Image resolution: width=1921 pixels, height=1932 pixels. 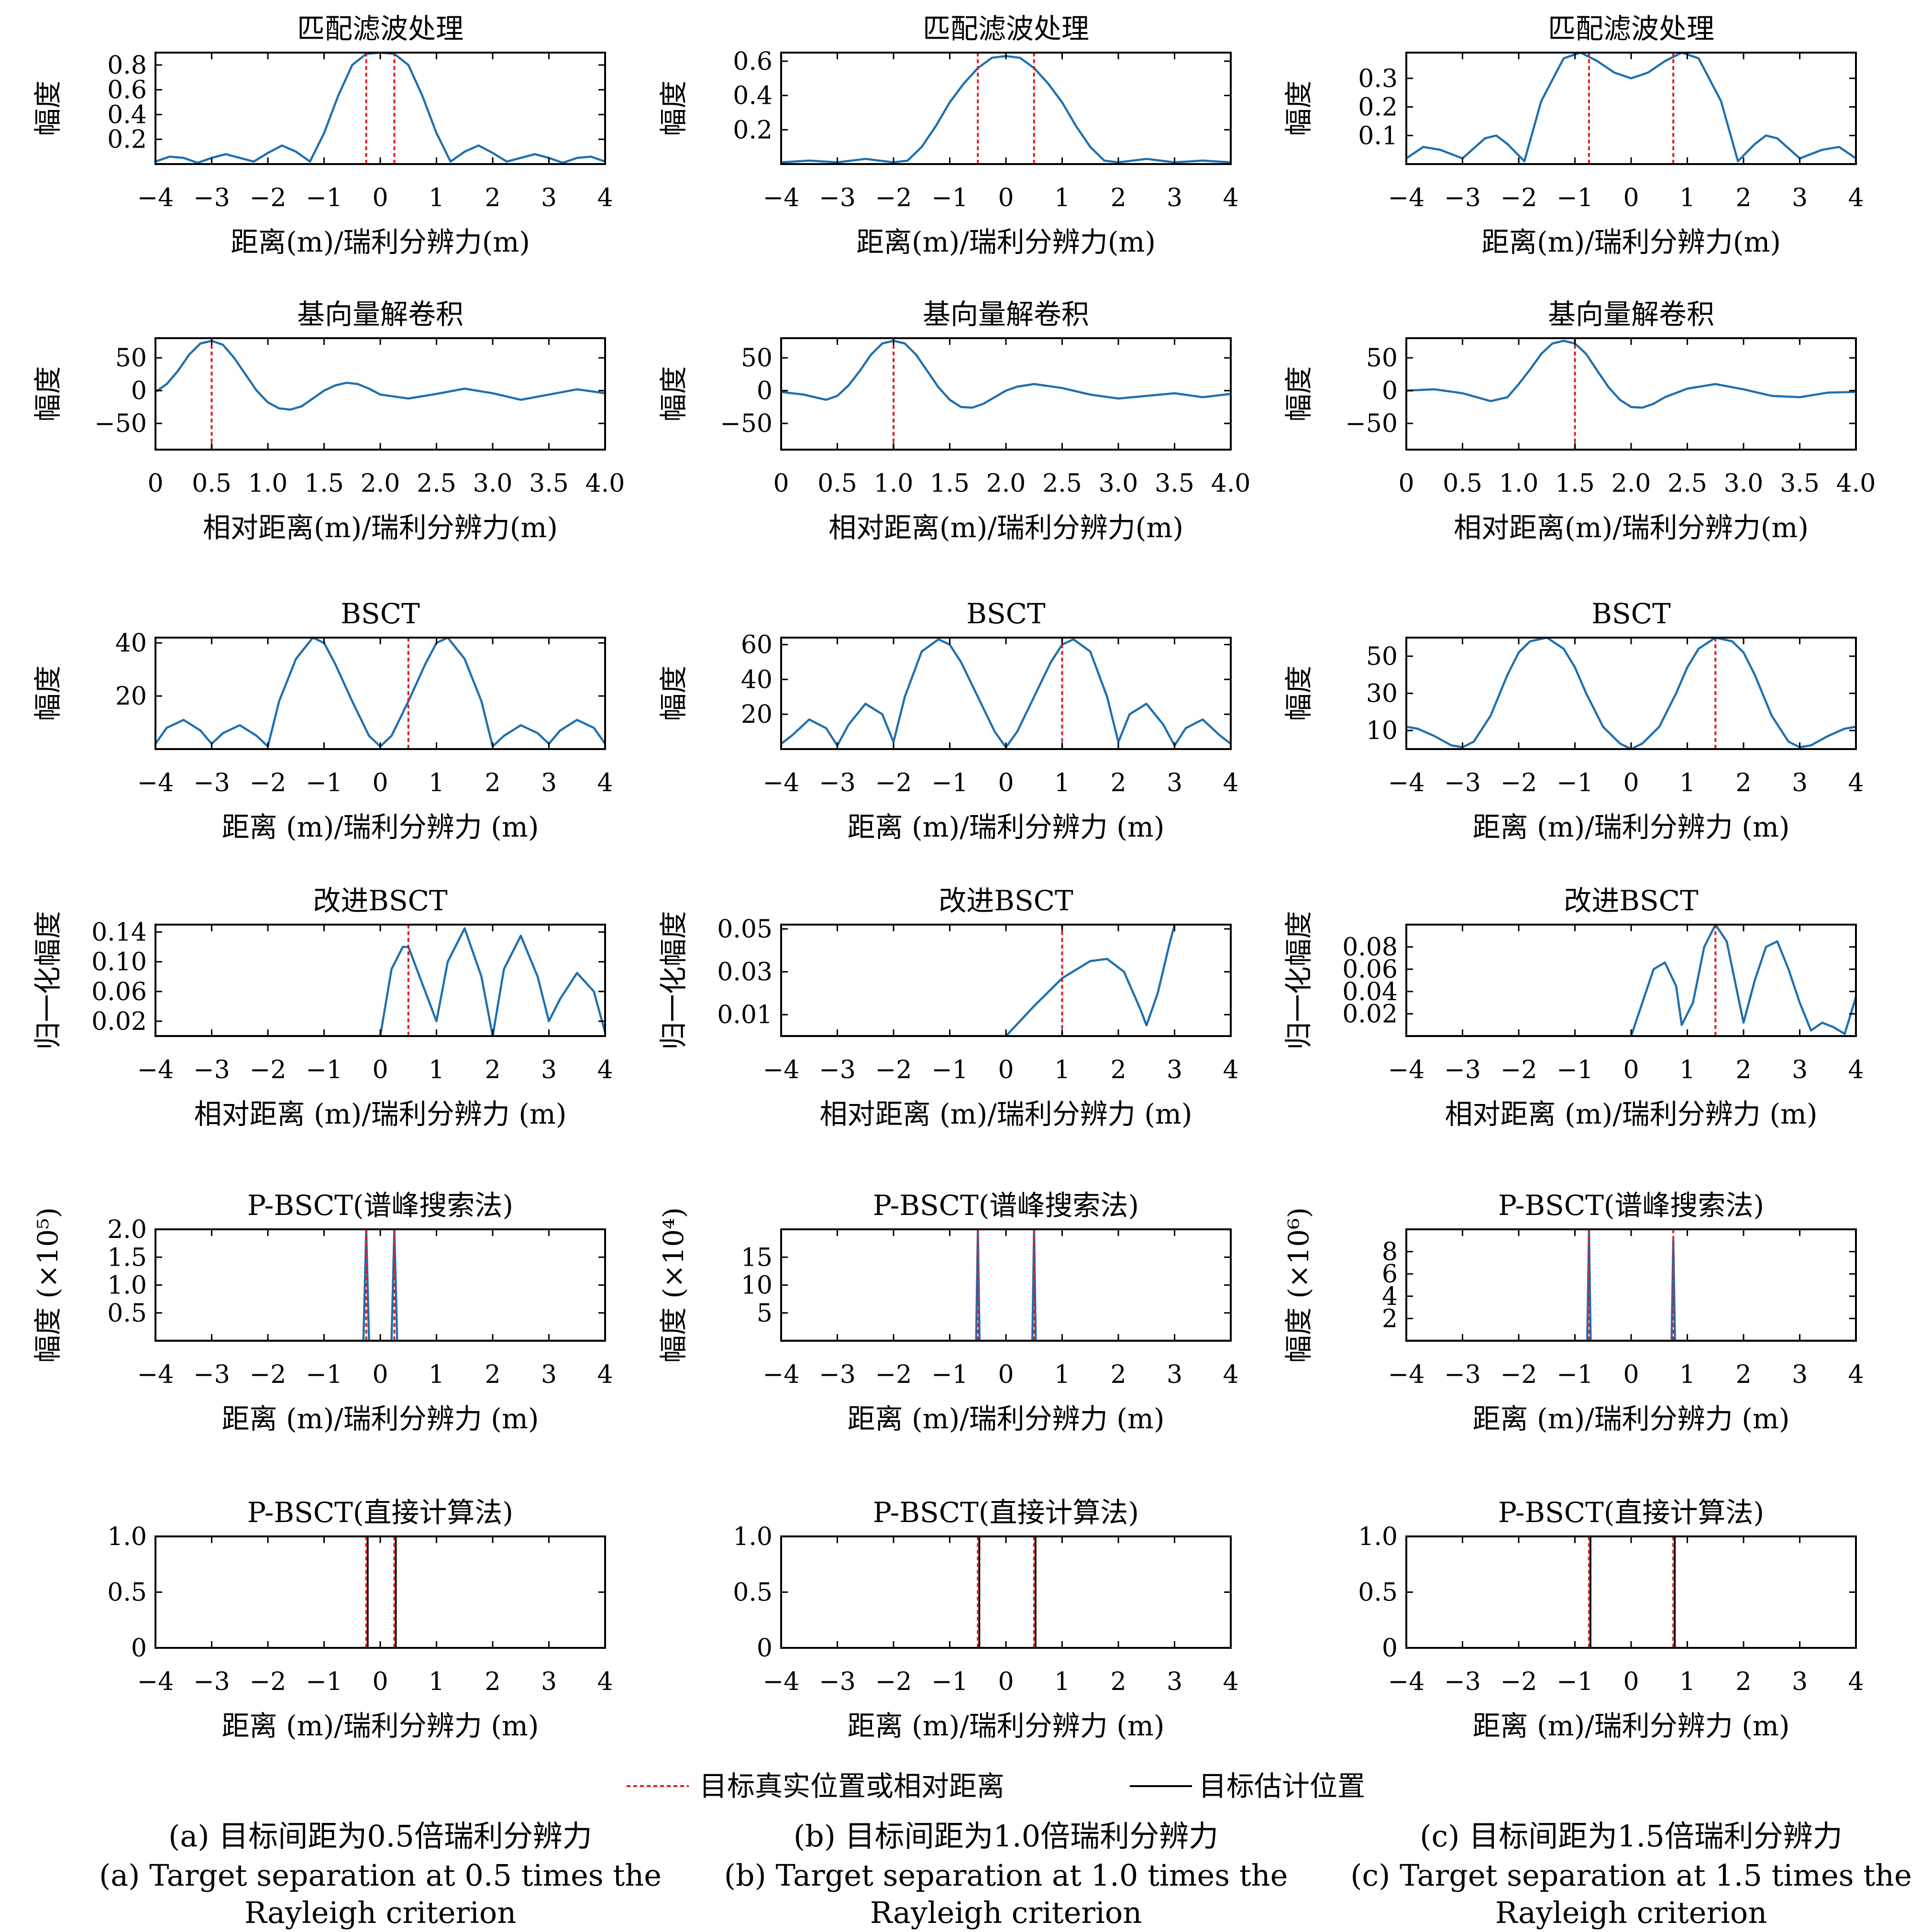 What do you see at coordinates (1370, 992) in the screenshot?
I see `y-tick-label: 0.04` at bounding box center [1370, 992].